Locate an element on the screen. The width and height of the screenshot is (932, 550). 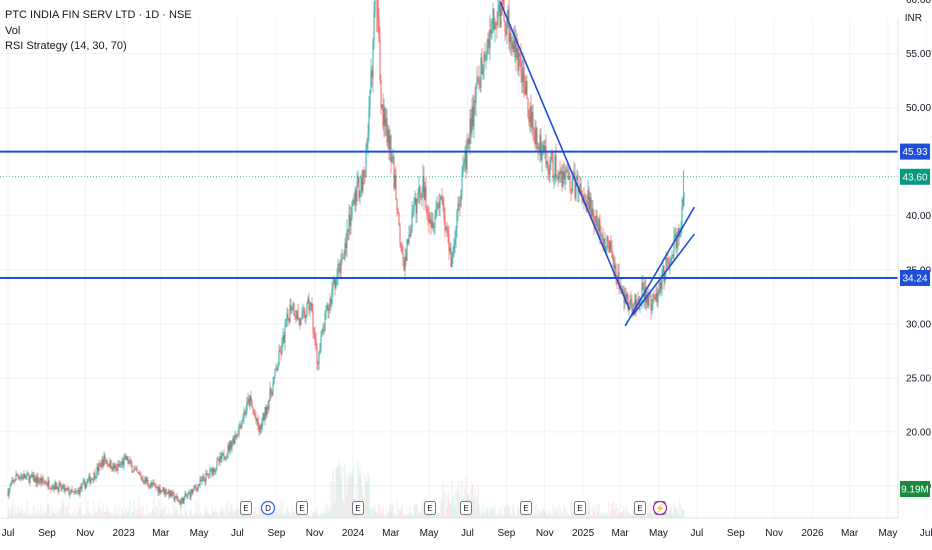
strategy-label: RSI Strategy (14, 30, 70) is located at coordinates (66, 46).